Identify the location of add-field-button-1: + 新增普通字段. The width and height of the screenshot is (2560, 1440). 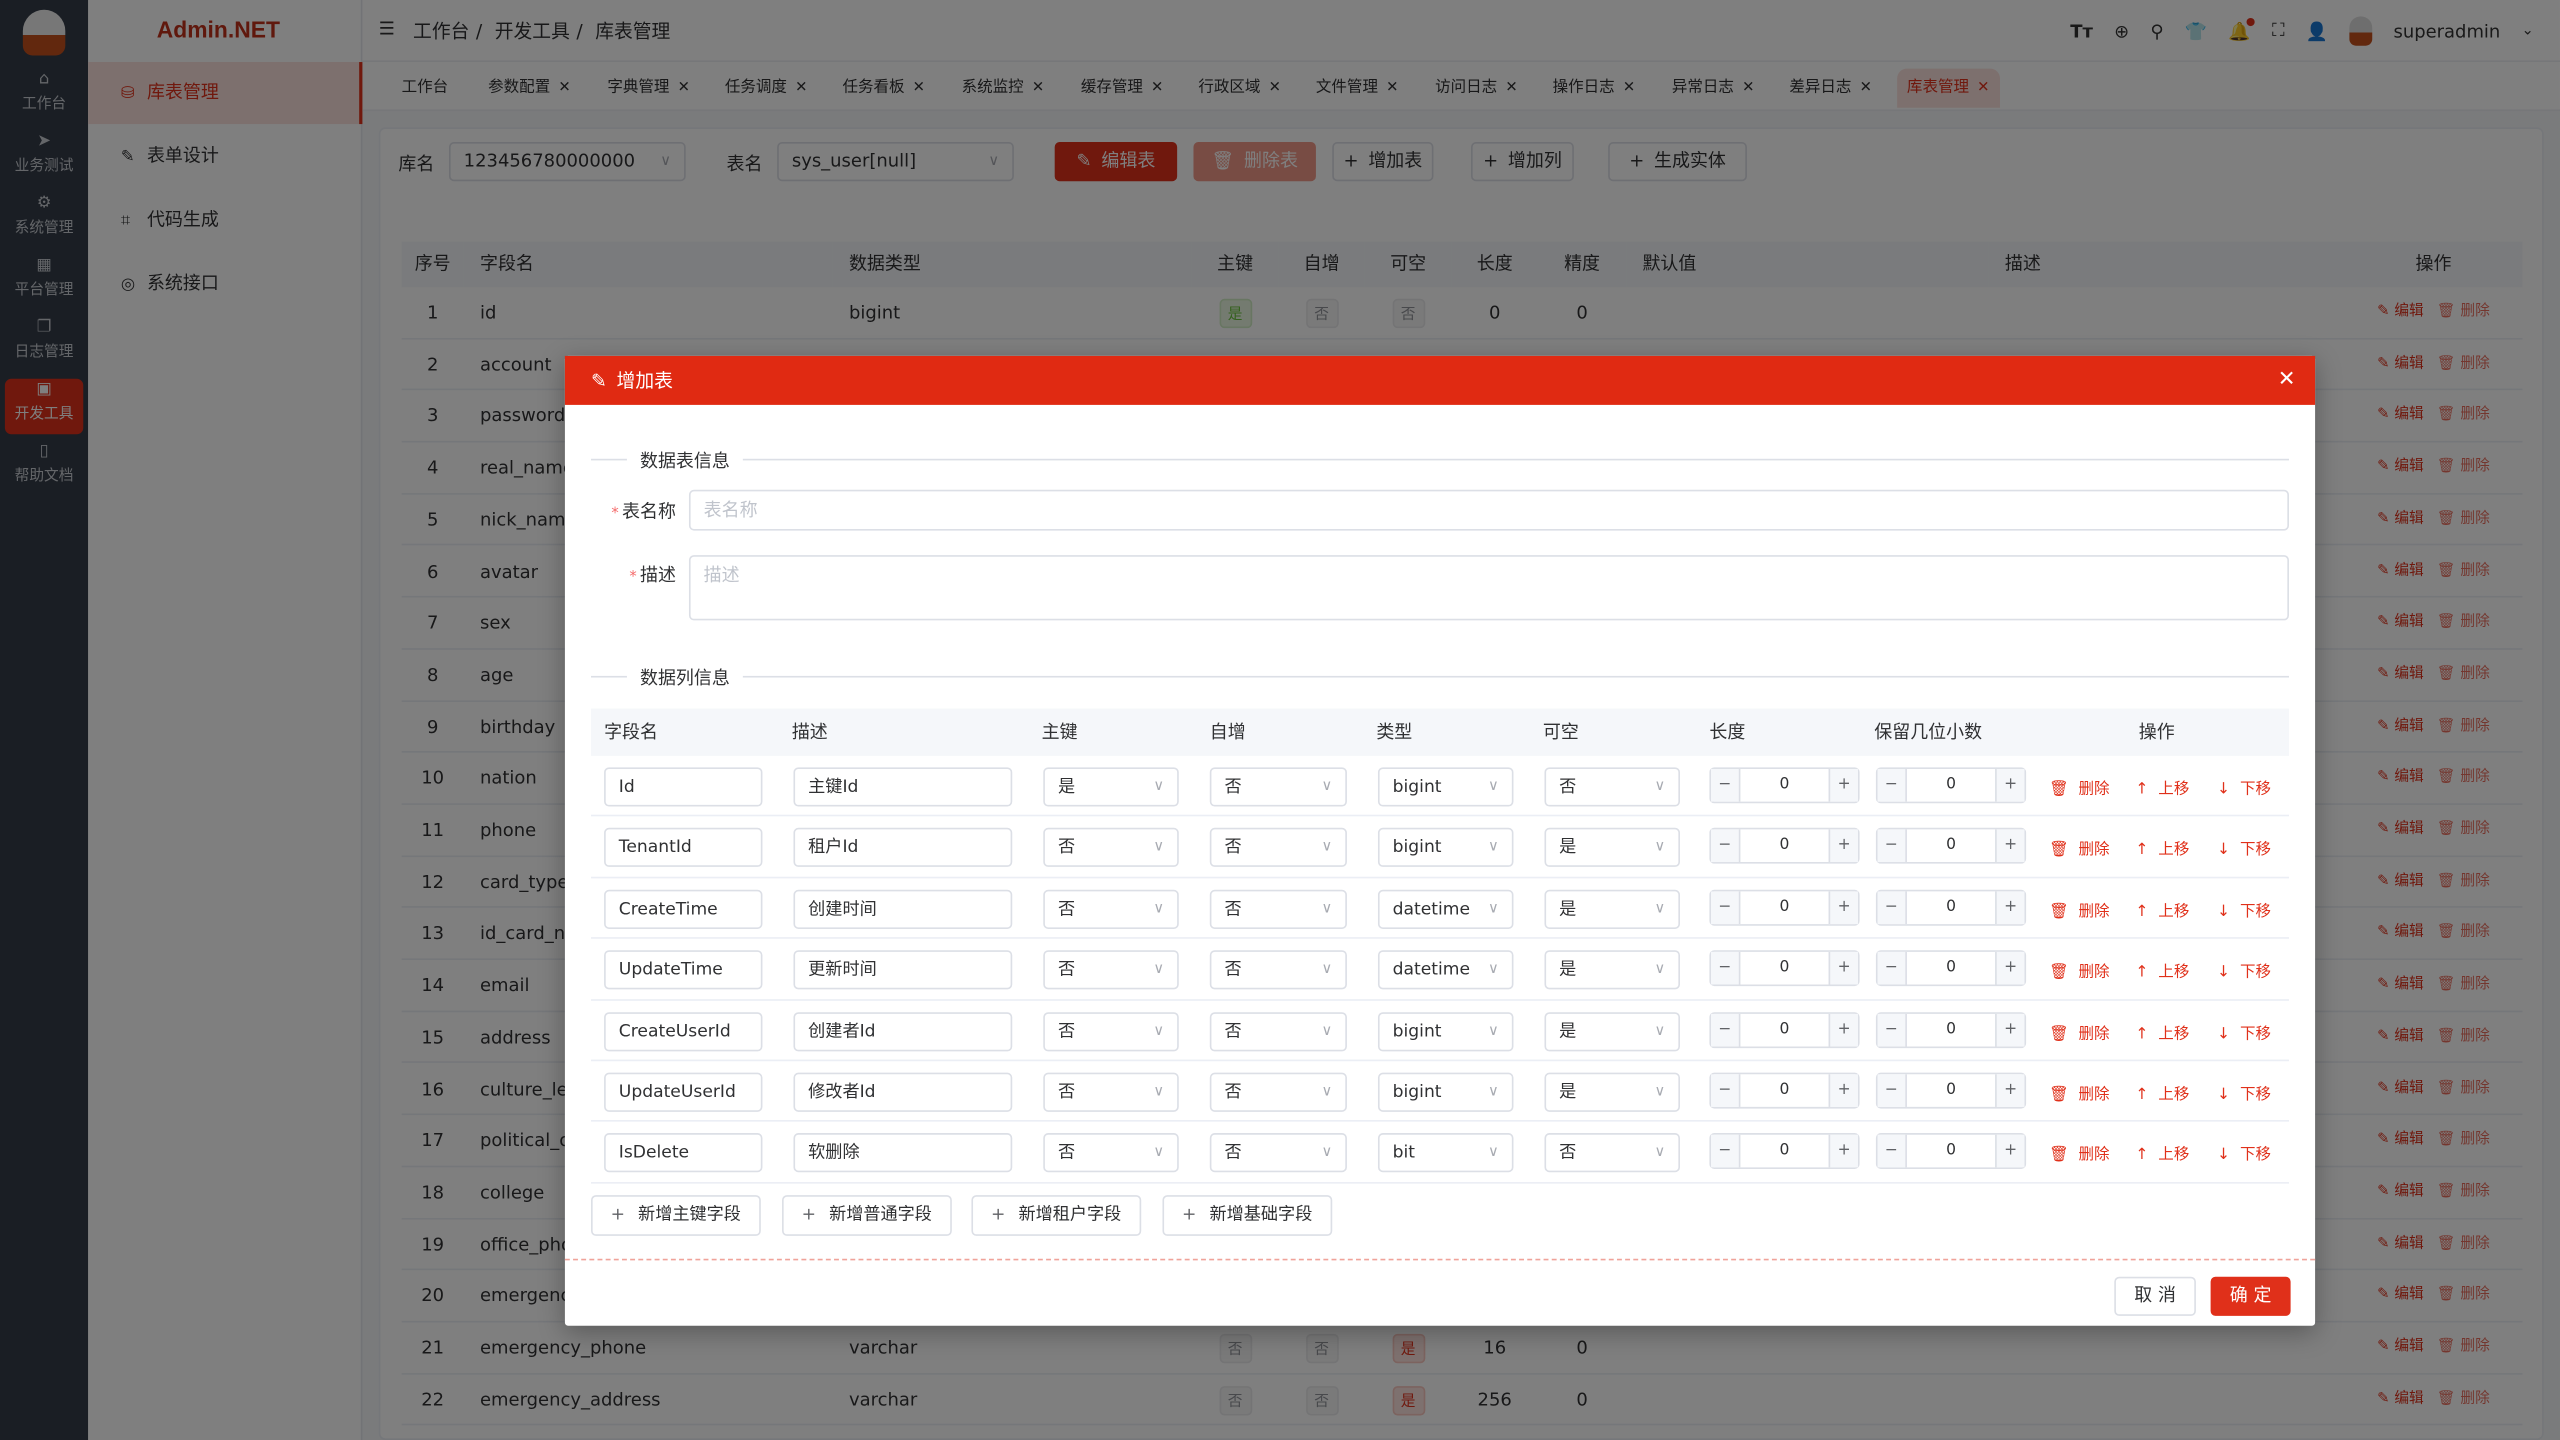
(867, 1215).